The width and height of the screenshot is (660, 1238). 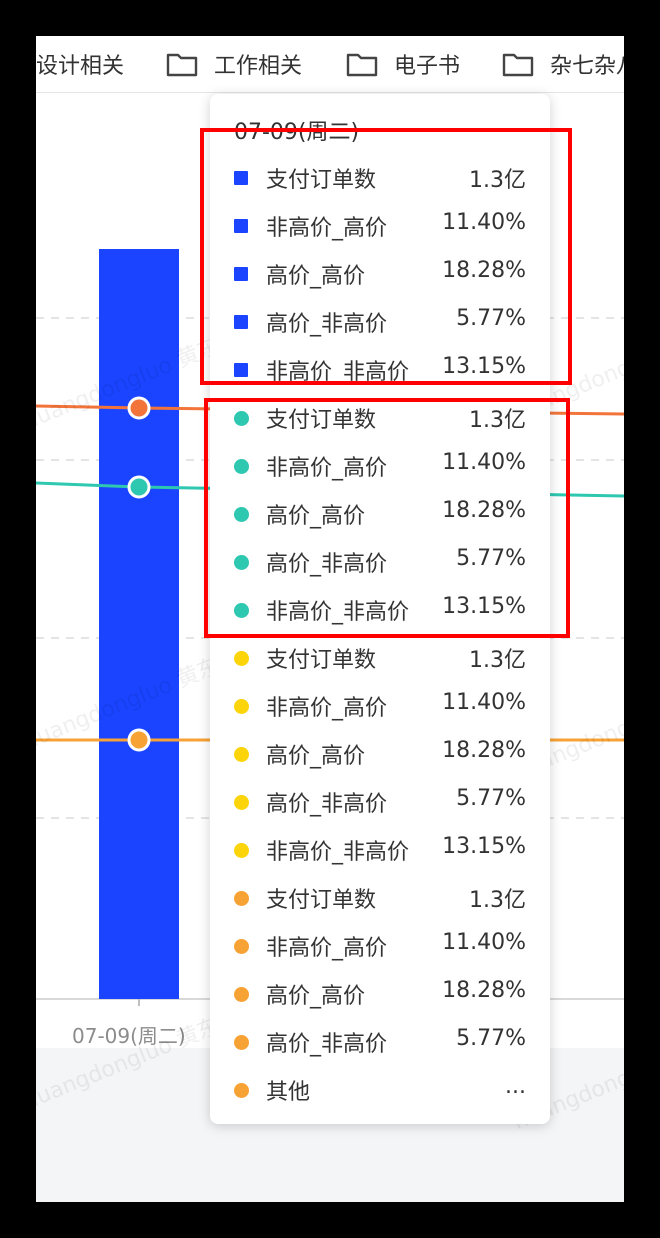 What do you see at coordinates (587, 66) in the screenshot?
I see `bookmark-label: 杂七杂八` at bounding box center [587, 66].